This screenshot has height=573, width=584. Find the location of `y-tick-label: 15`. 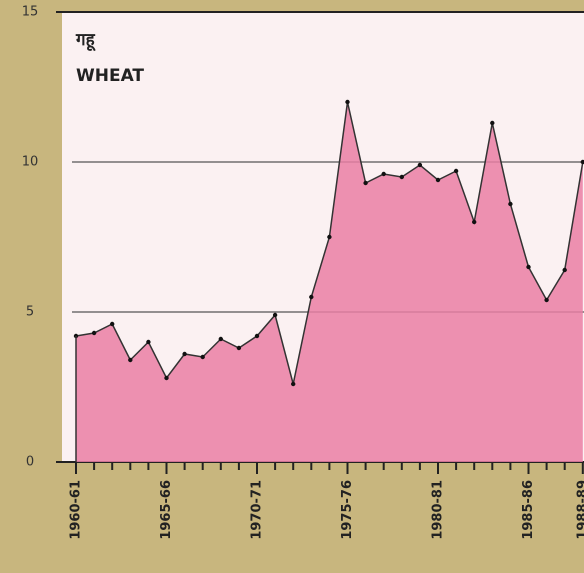

y-tick-label: 15 is located at coordinates (30, 12).